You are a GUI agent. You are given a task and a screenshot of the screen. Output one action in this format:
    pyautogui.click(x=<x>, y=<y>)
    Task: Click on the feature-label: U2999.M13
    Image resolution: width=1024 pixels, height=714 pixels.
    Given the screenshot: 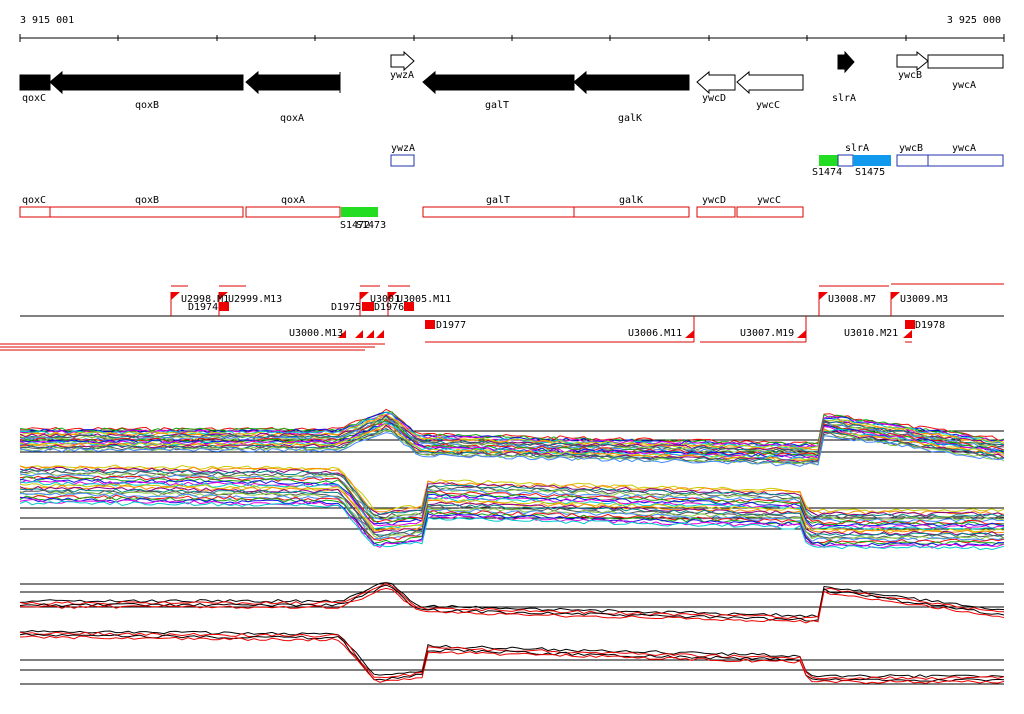 What is the action you would take?
    pyautogui.click(x=255, y=299)
    